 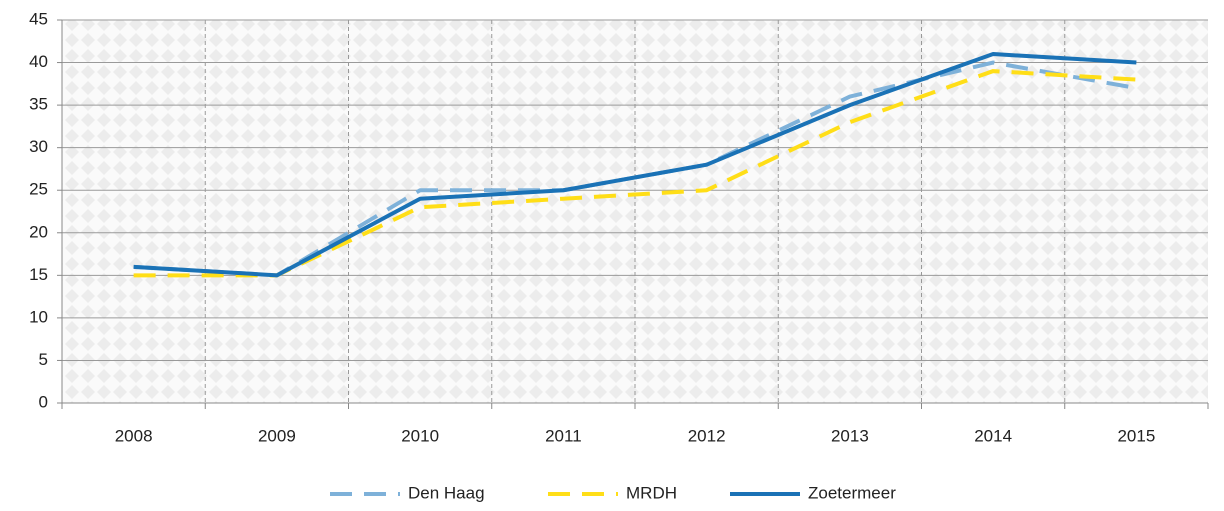 What do you see at coordinates (38, 231) in the screenshot?
I see `y-tick-label: 20` at bounding box center [38, 231].